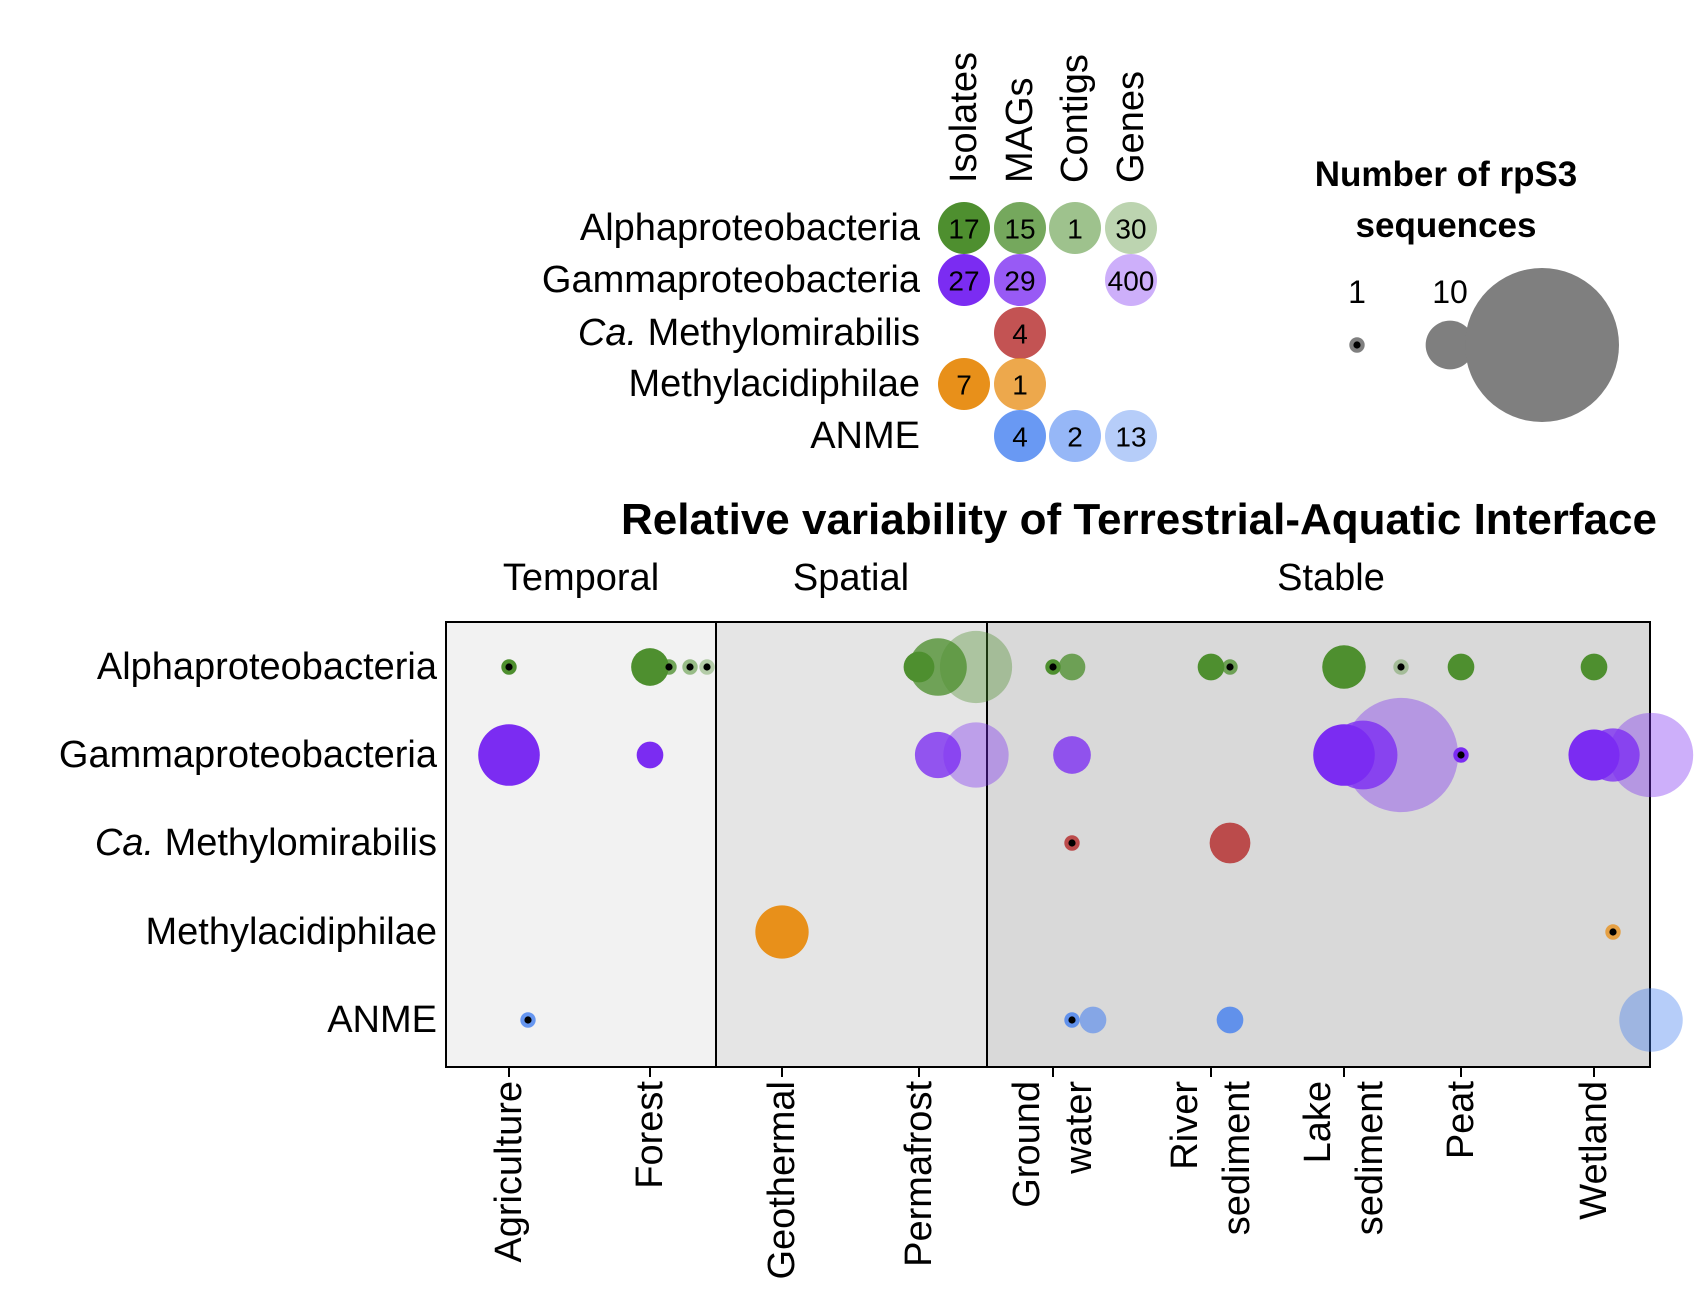 The image size is (1702, 1304). What do you see at coordinates (1020, 130) in the screenshot?
I see `column-header: MAGs` at bounding box center [1020, 130].